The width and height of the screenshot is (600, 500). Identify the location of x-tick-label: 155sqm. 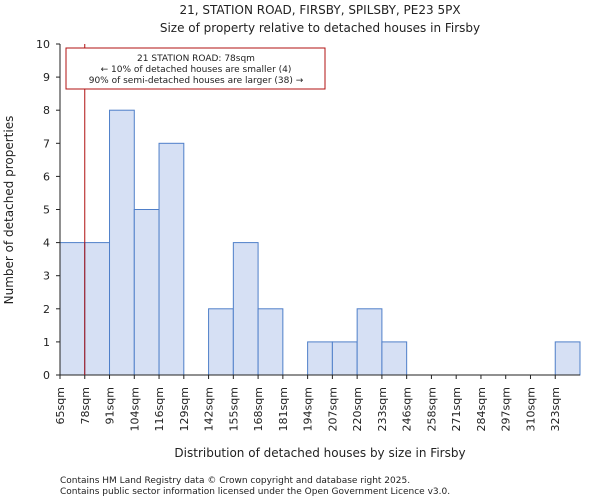
(233, 409).